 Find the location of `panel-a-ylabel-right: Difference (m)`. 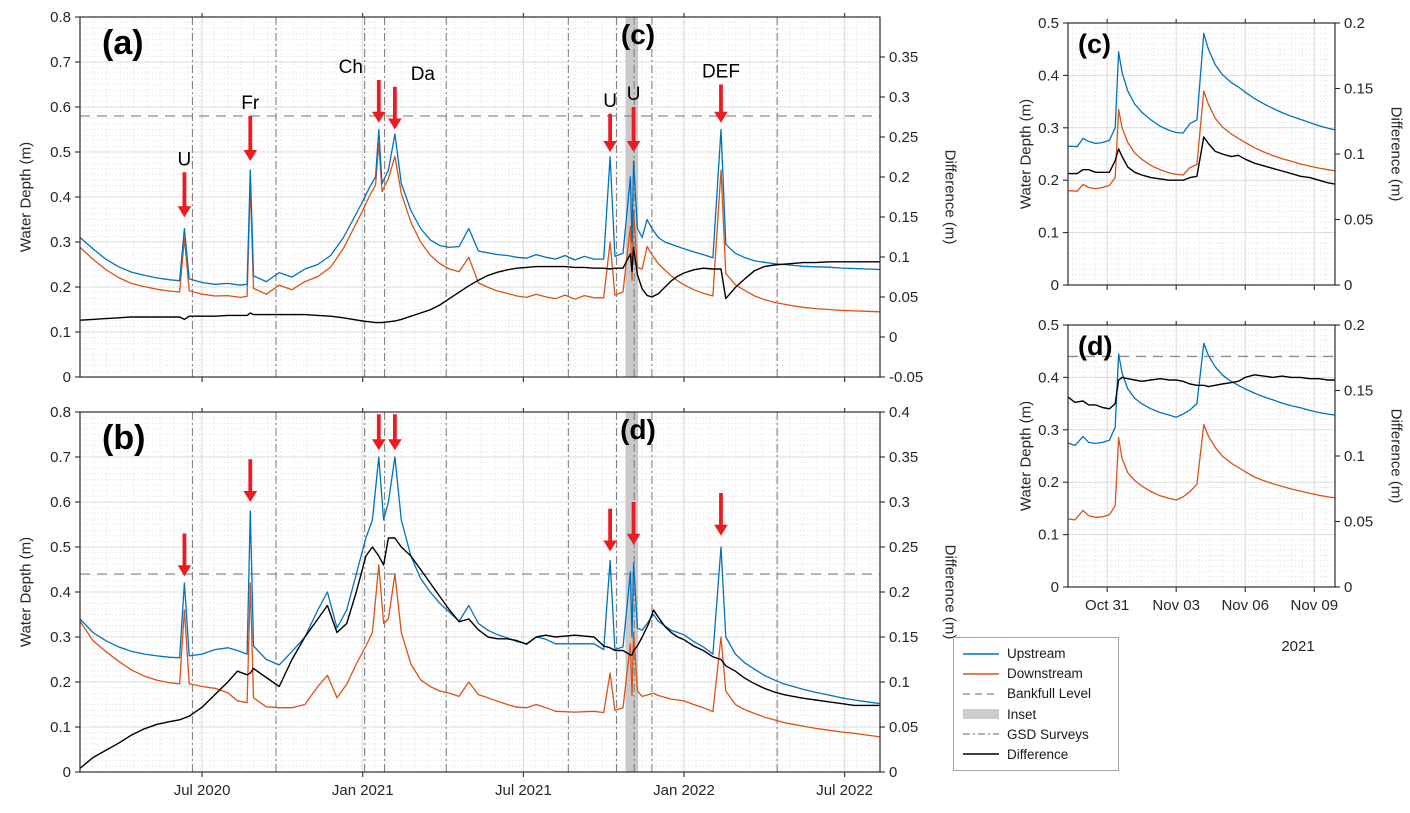

panel-a-ylabel-right: Difference (m) is located at coordinates (950, 197).